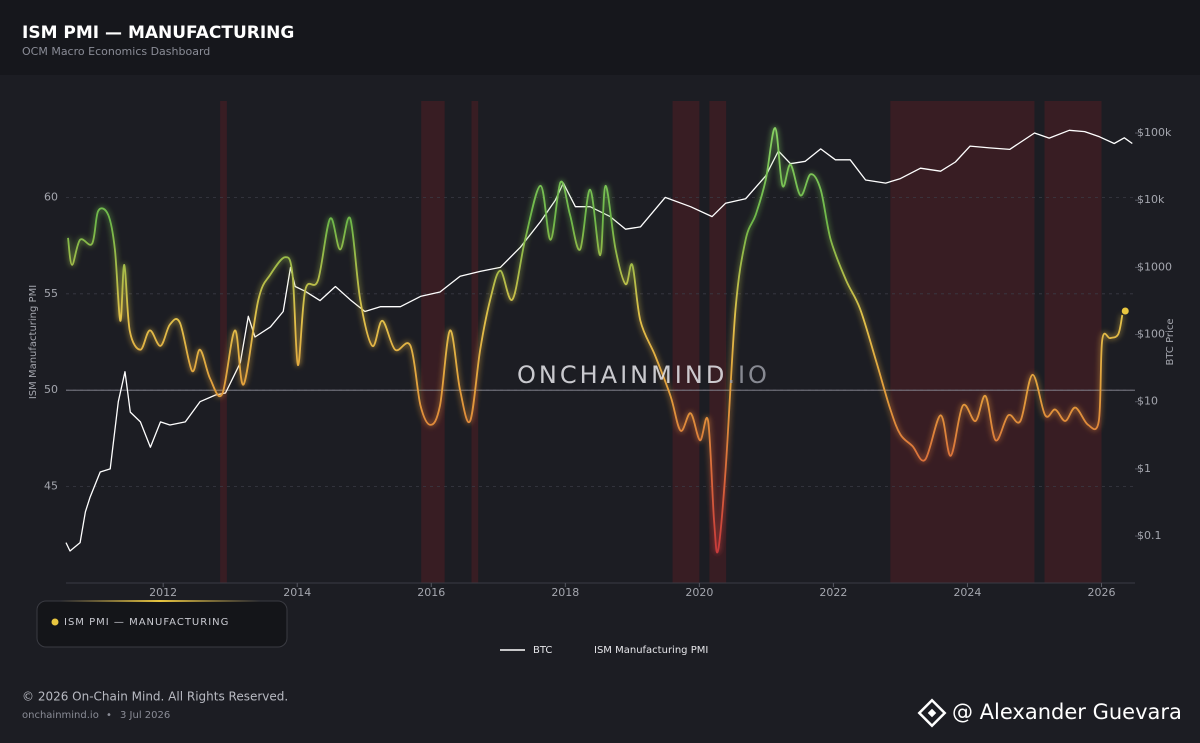 This screenshot has width=1200, height=743. I want to click on y2-axis-label: BTC Price, so click(1170, 342).